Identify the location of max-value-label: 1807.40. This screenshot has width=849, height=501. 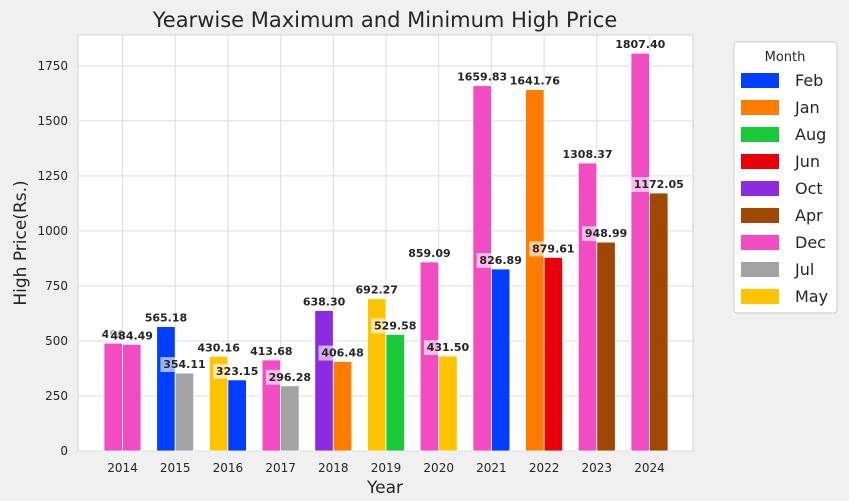
(640, 44).